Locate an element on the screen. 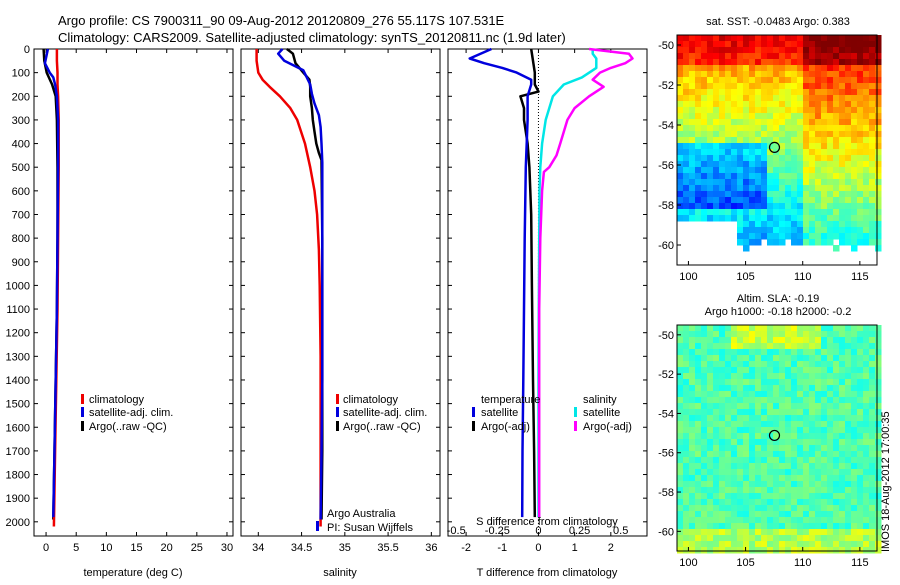 The image size is (900, 585). series-line-argo-raw-qc- is located at coordinates (305, 284).